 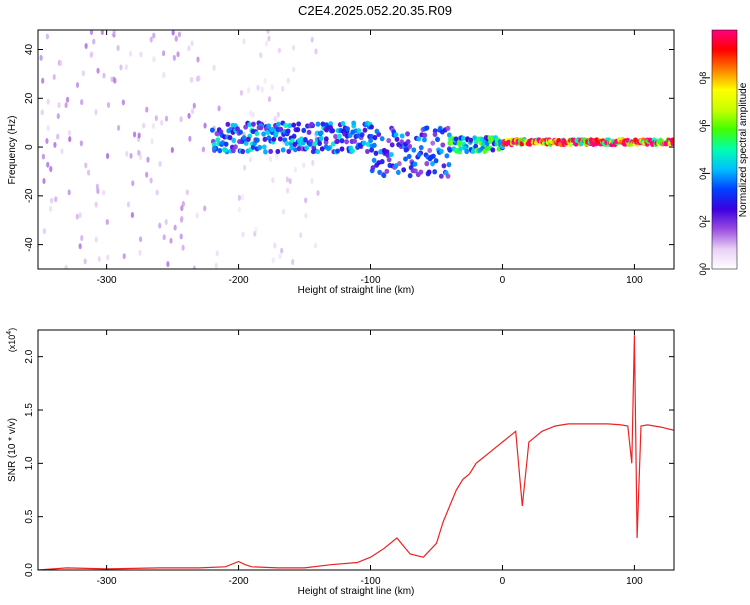 I want to click on snr-x-tick-label: -200, so click(x=239, y=581).